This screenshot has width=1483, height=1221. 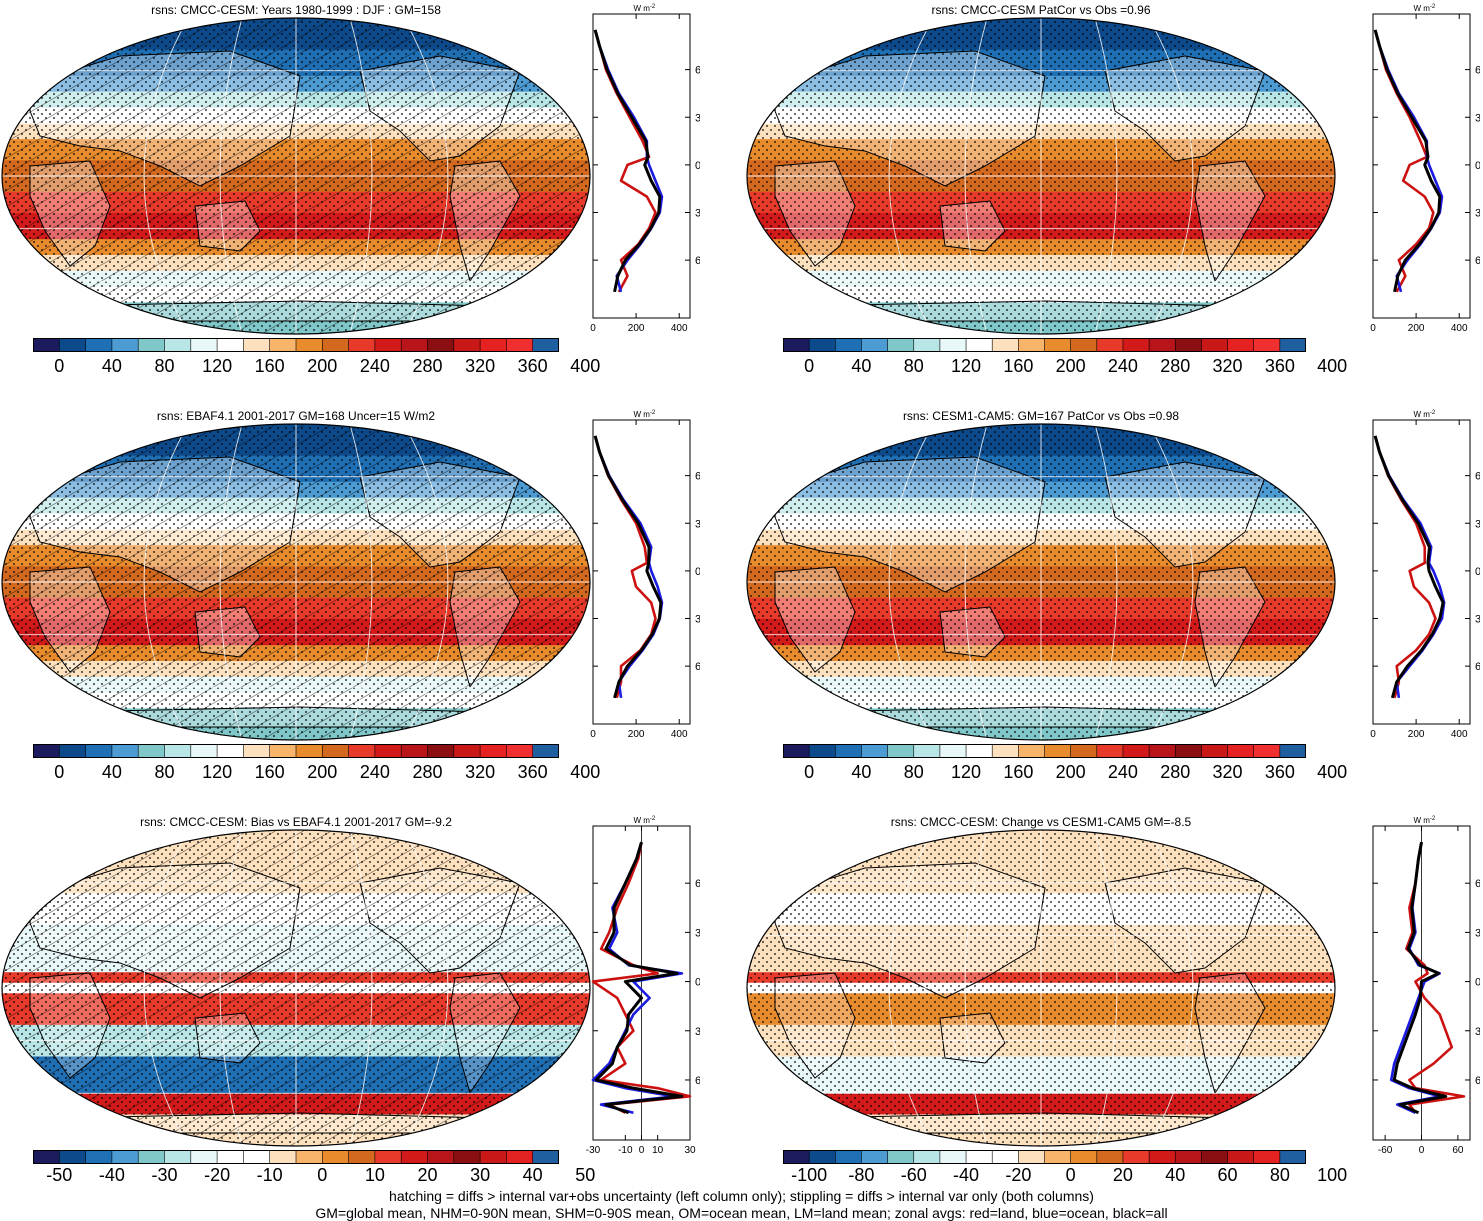 I want to click on lat-tick-label: 60N, so click(x=697, y=477).